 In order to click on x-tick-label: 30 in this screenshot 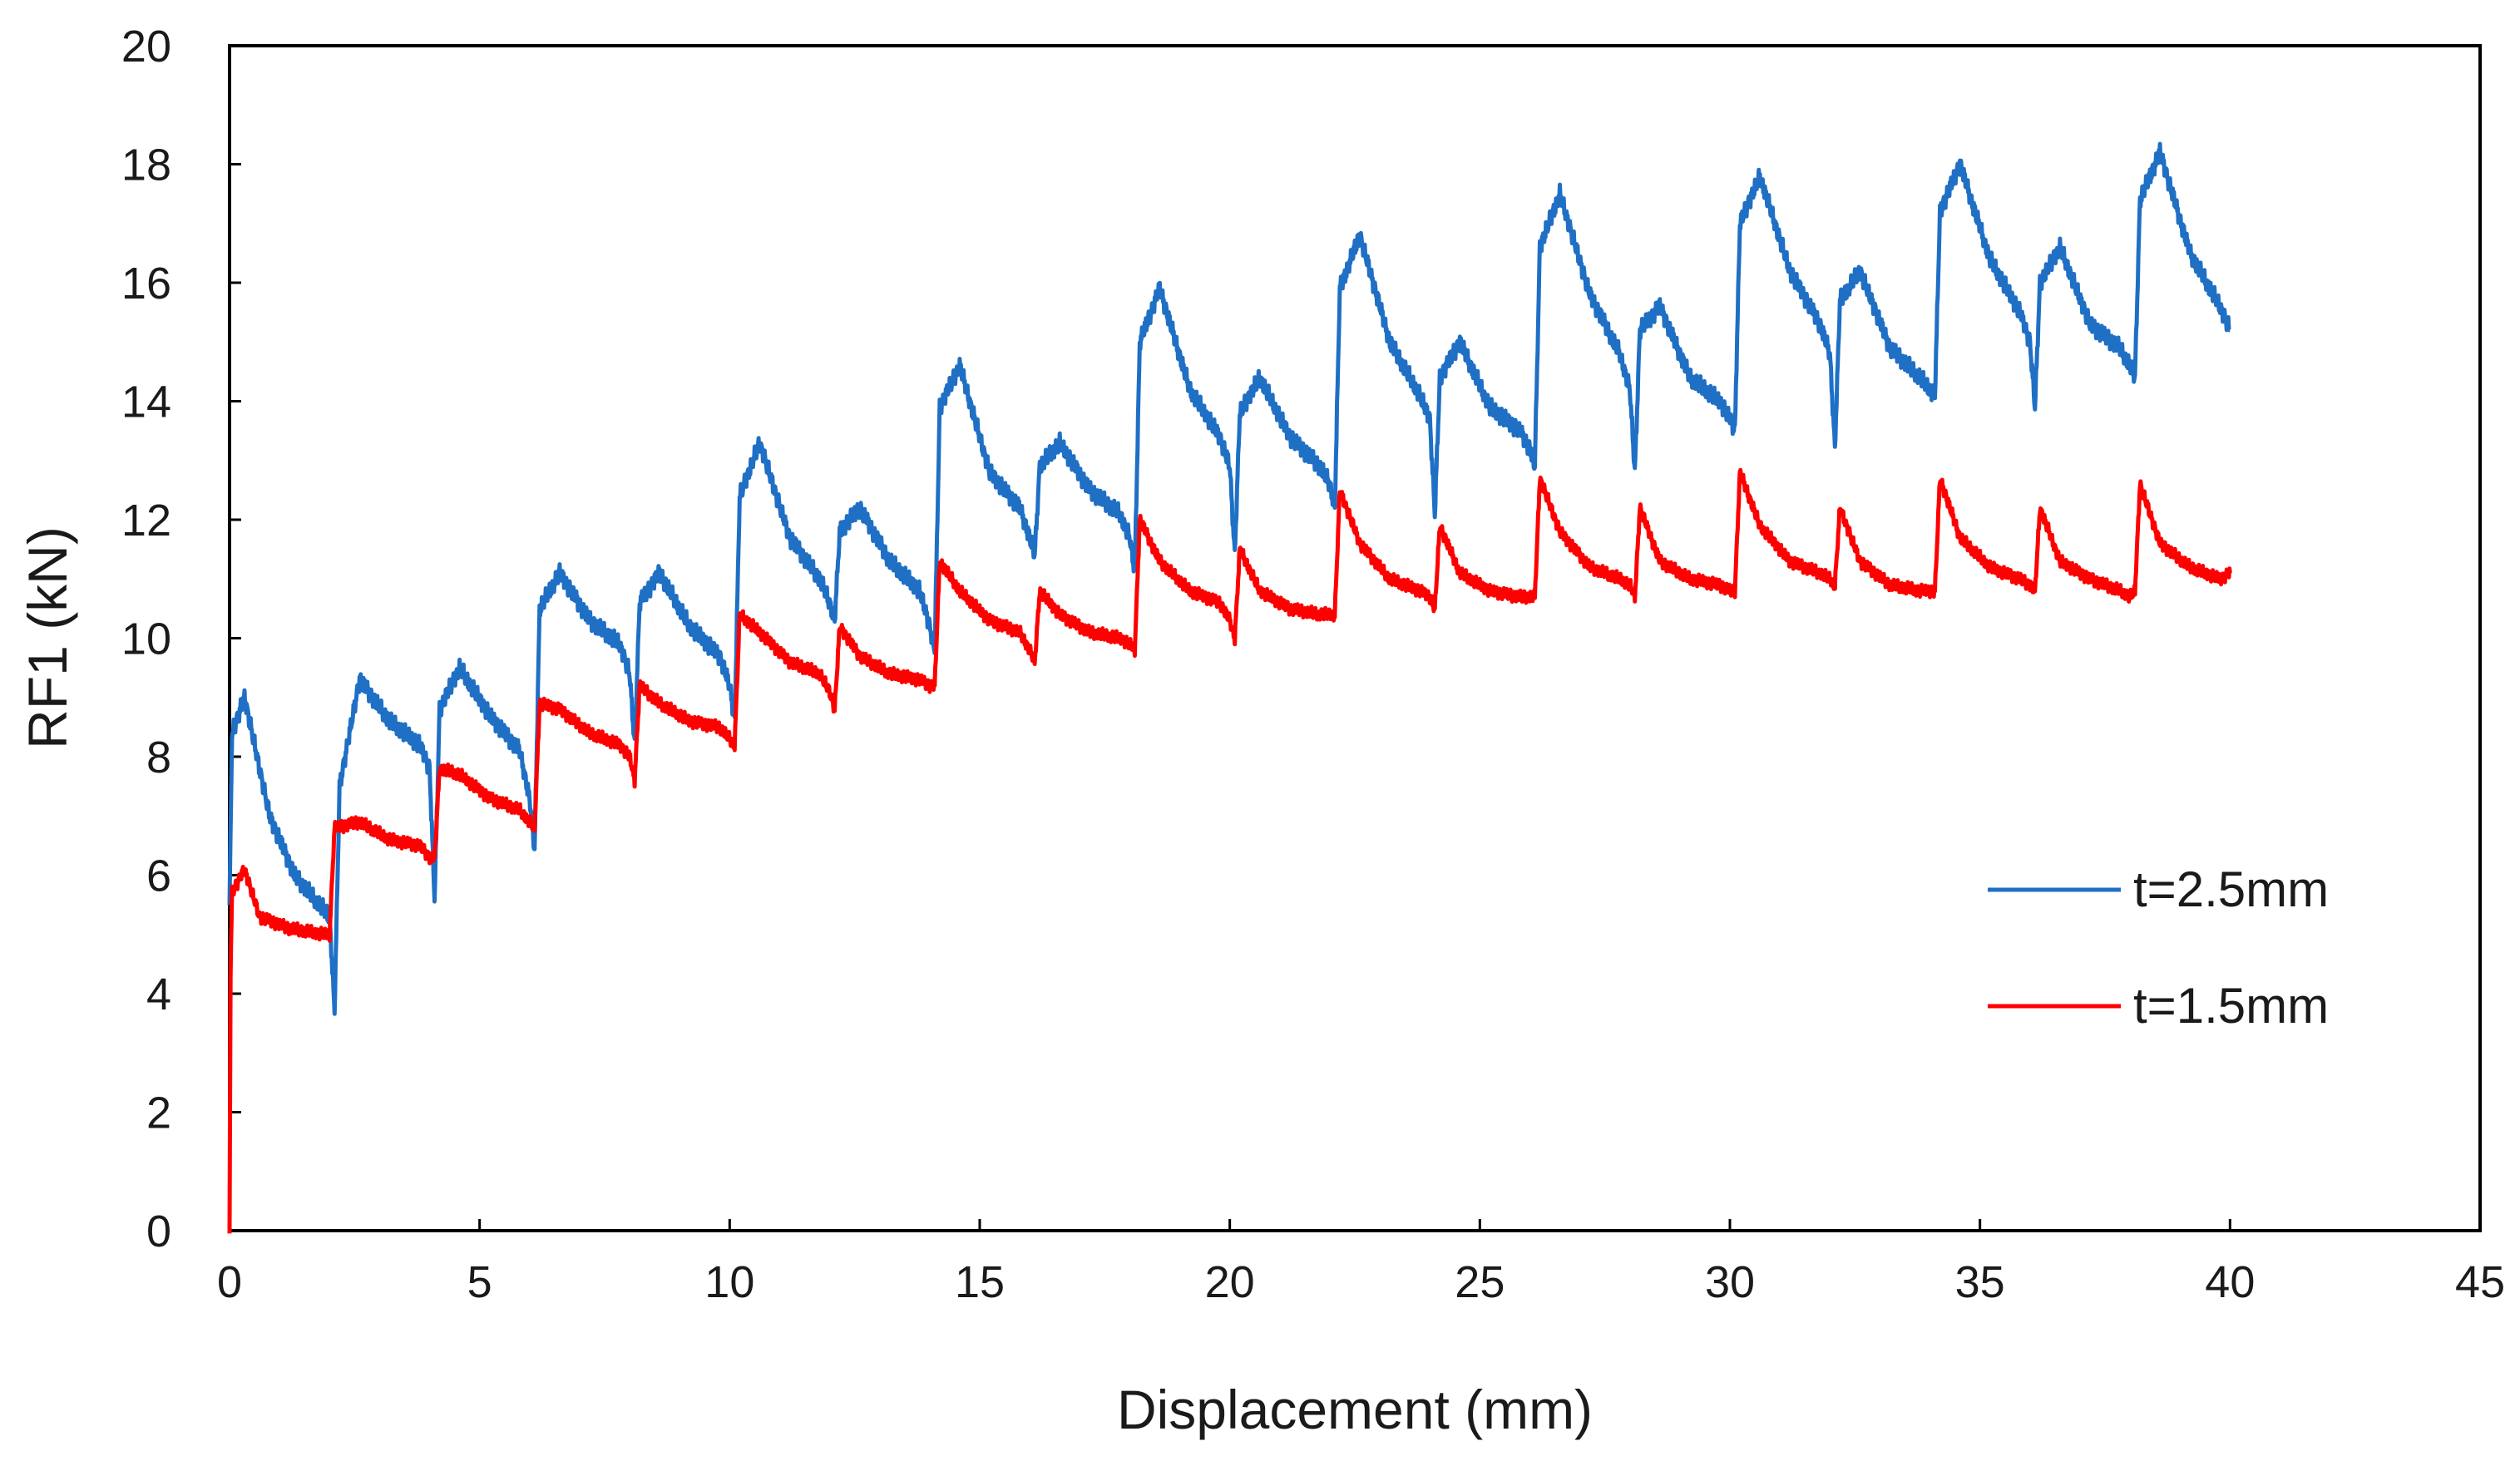, I will do `click(1730, 1282)`.